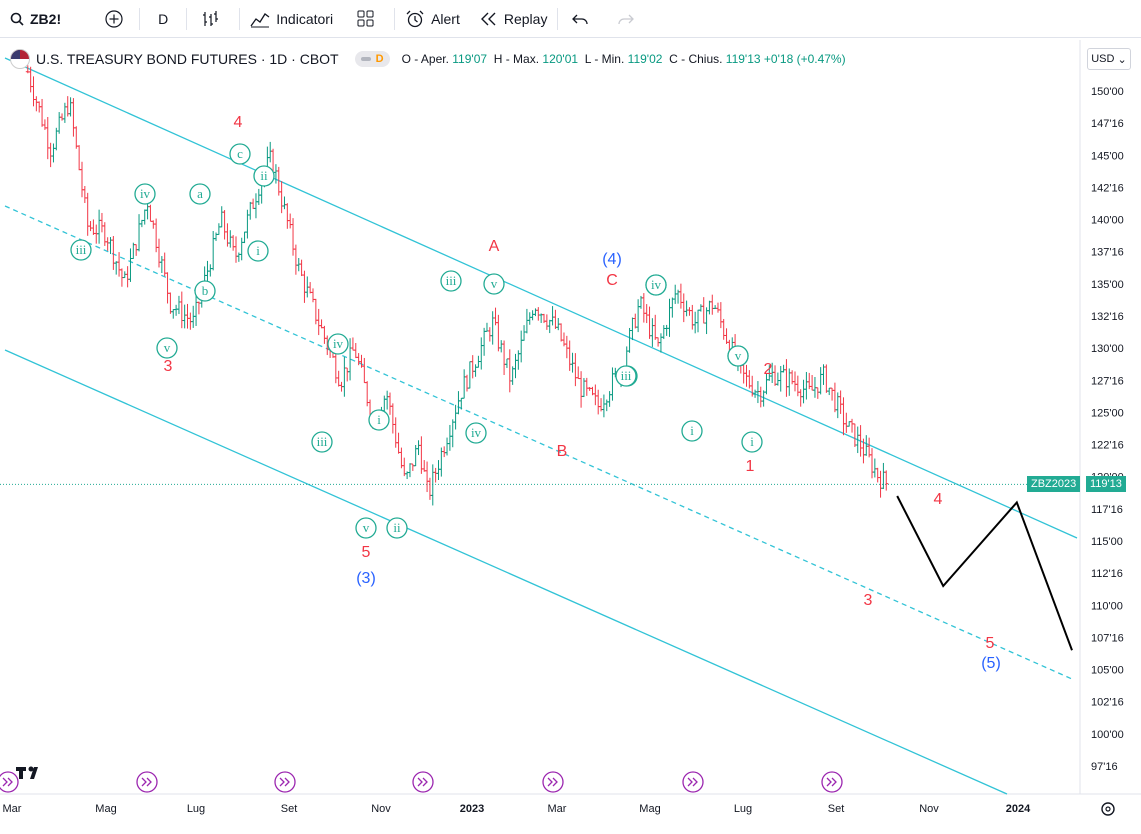 The height and width of the screenshot is (834, 1141). Describe the element at coordinates (1107, 735) in the screenshot. I see `price-tick-label: 100'00` at that location.